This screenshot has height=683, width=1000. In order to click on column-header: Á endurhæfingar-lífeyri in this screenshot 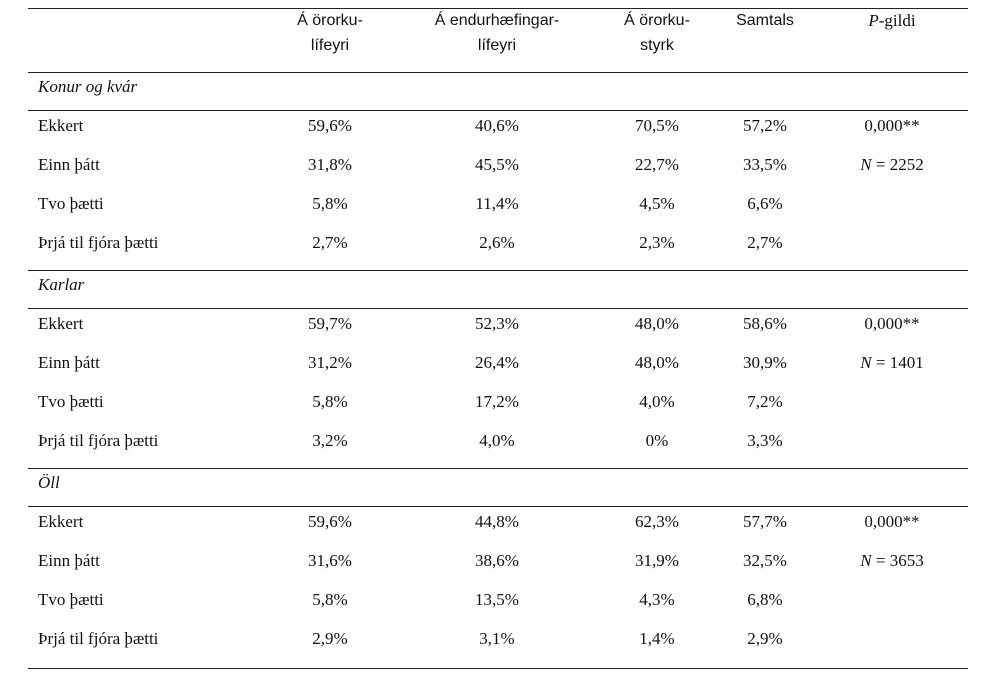, I will do `click(497, 33)`.